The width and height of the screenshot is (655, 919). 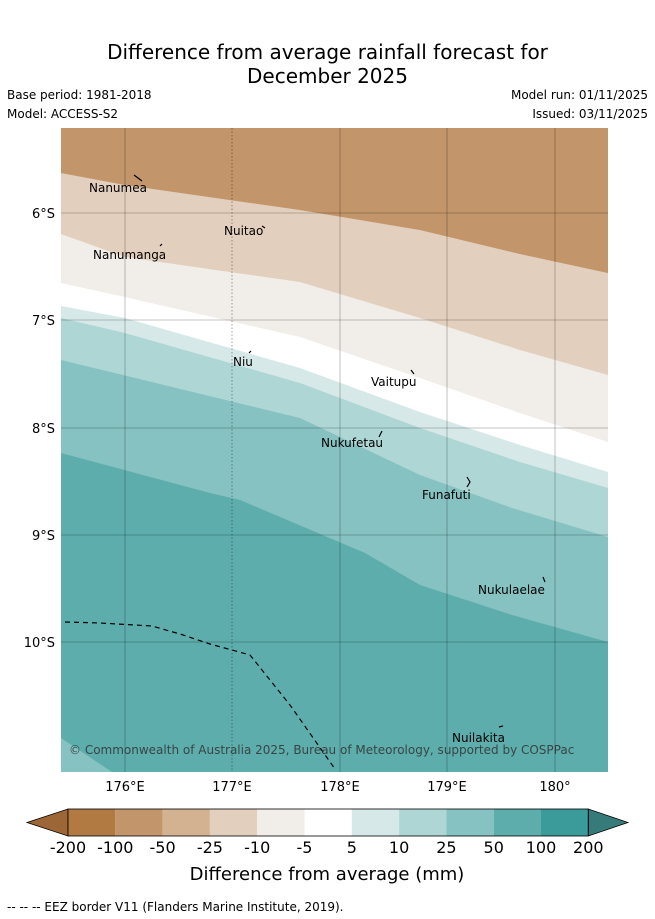 What do you see at coordinates (129, 255) in the screenshot?
I see `label-nanumanga: Nanumanga` at bounding box center [129, 255].